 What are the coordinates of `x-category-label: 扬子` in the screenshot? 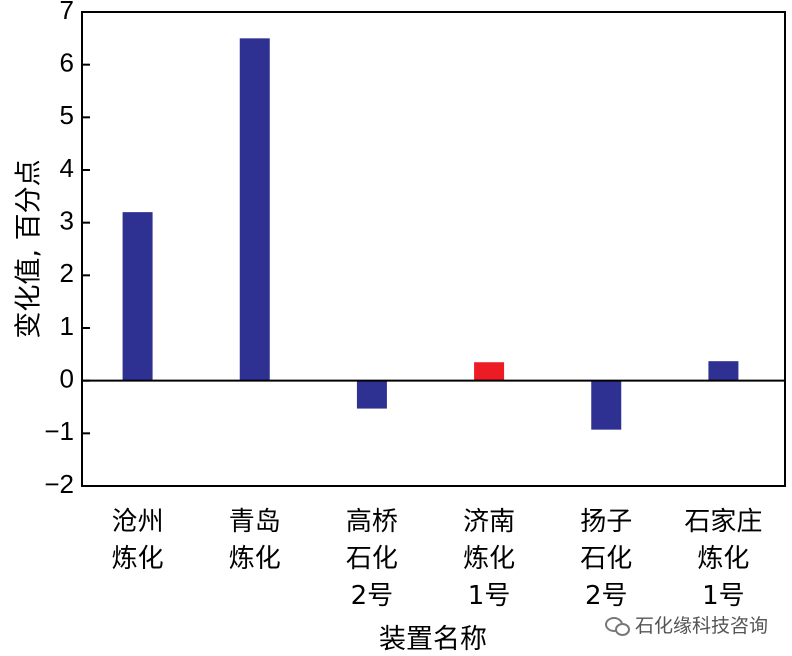 It's located at (606, 522).